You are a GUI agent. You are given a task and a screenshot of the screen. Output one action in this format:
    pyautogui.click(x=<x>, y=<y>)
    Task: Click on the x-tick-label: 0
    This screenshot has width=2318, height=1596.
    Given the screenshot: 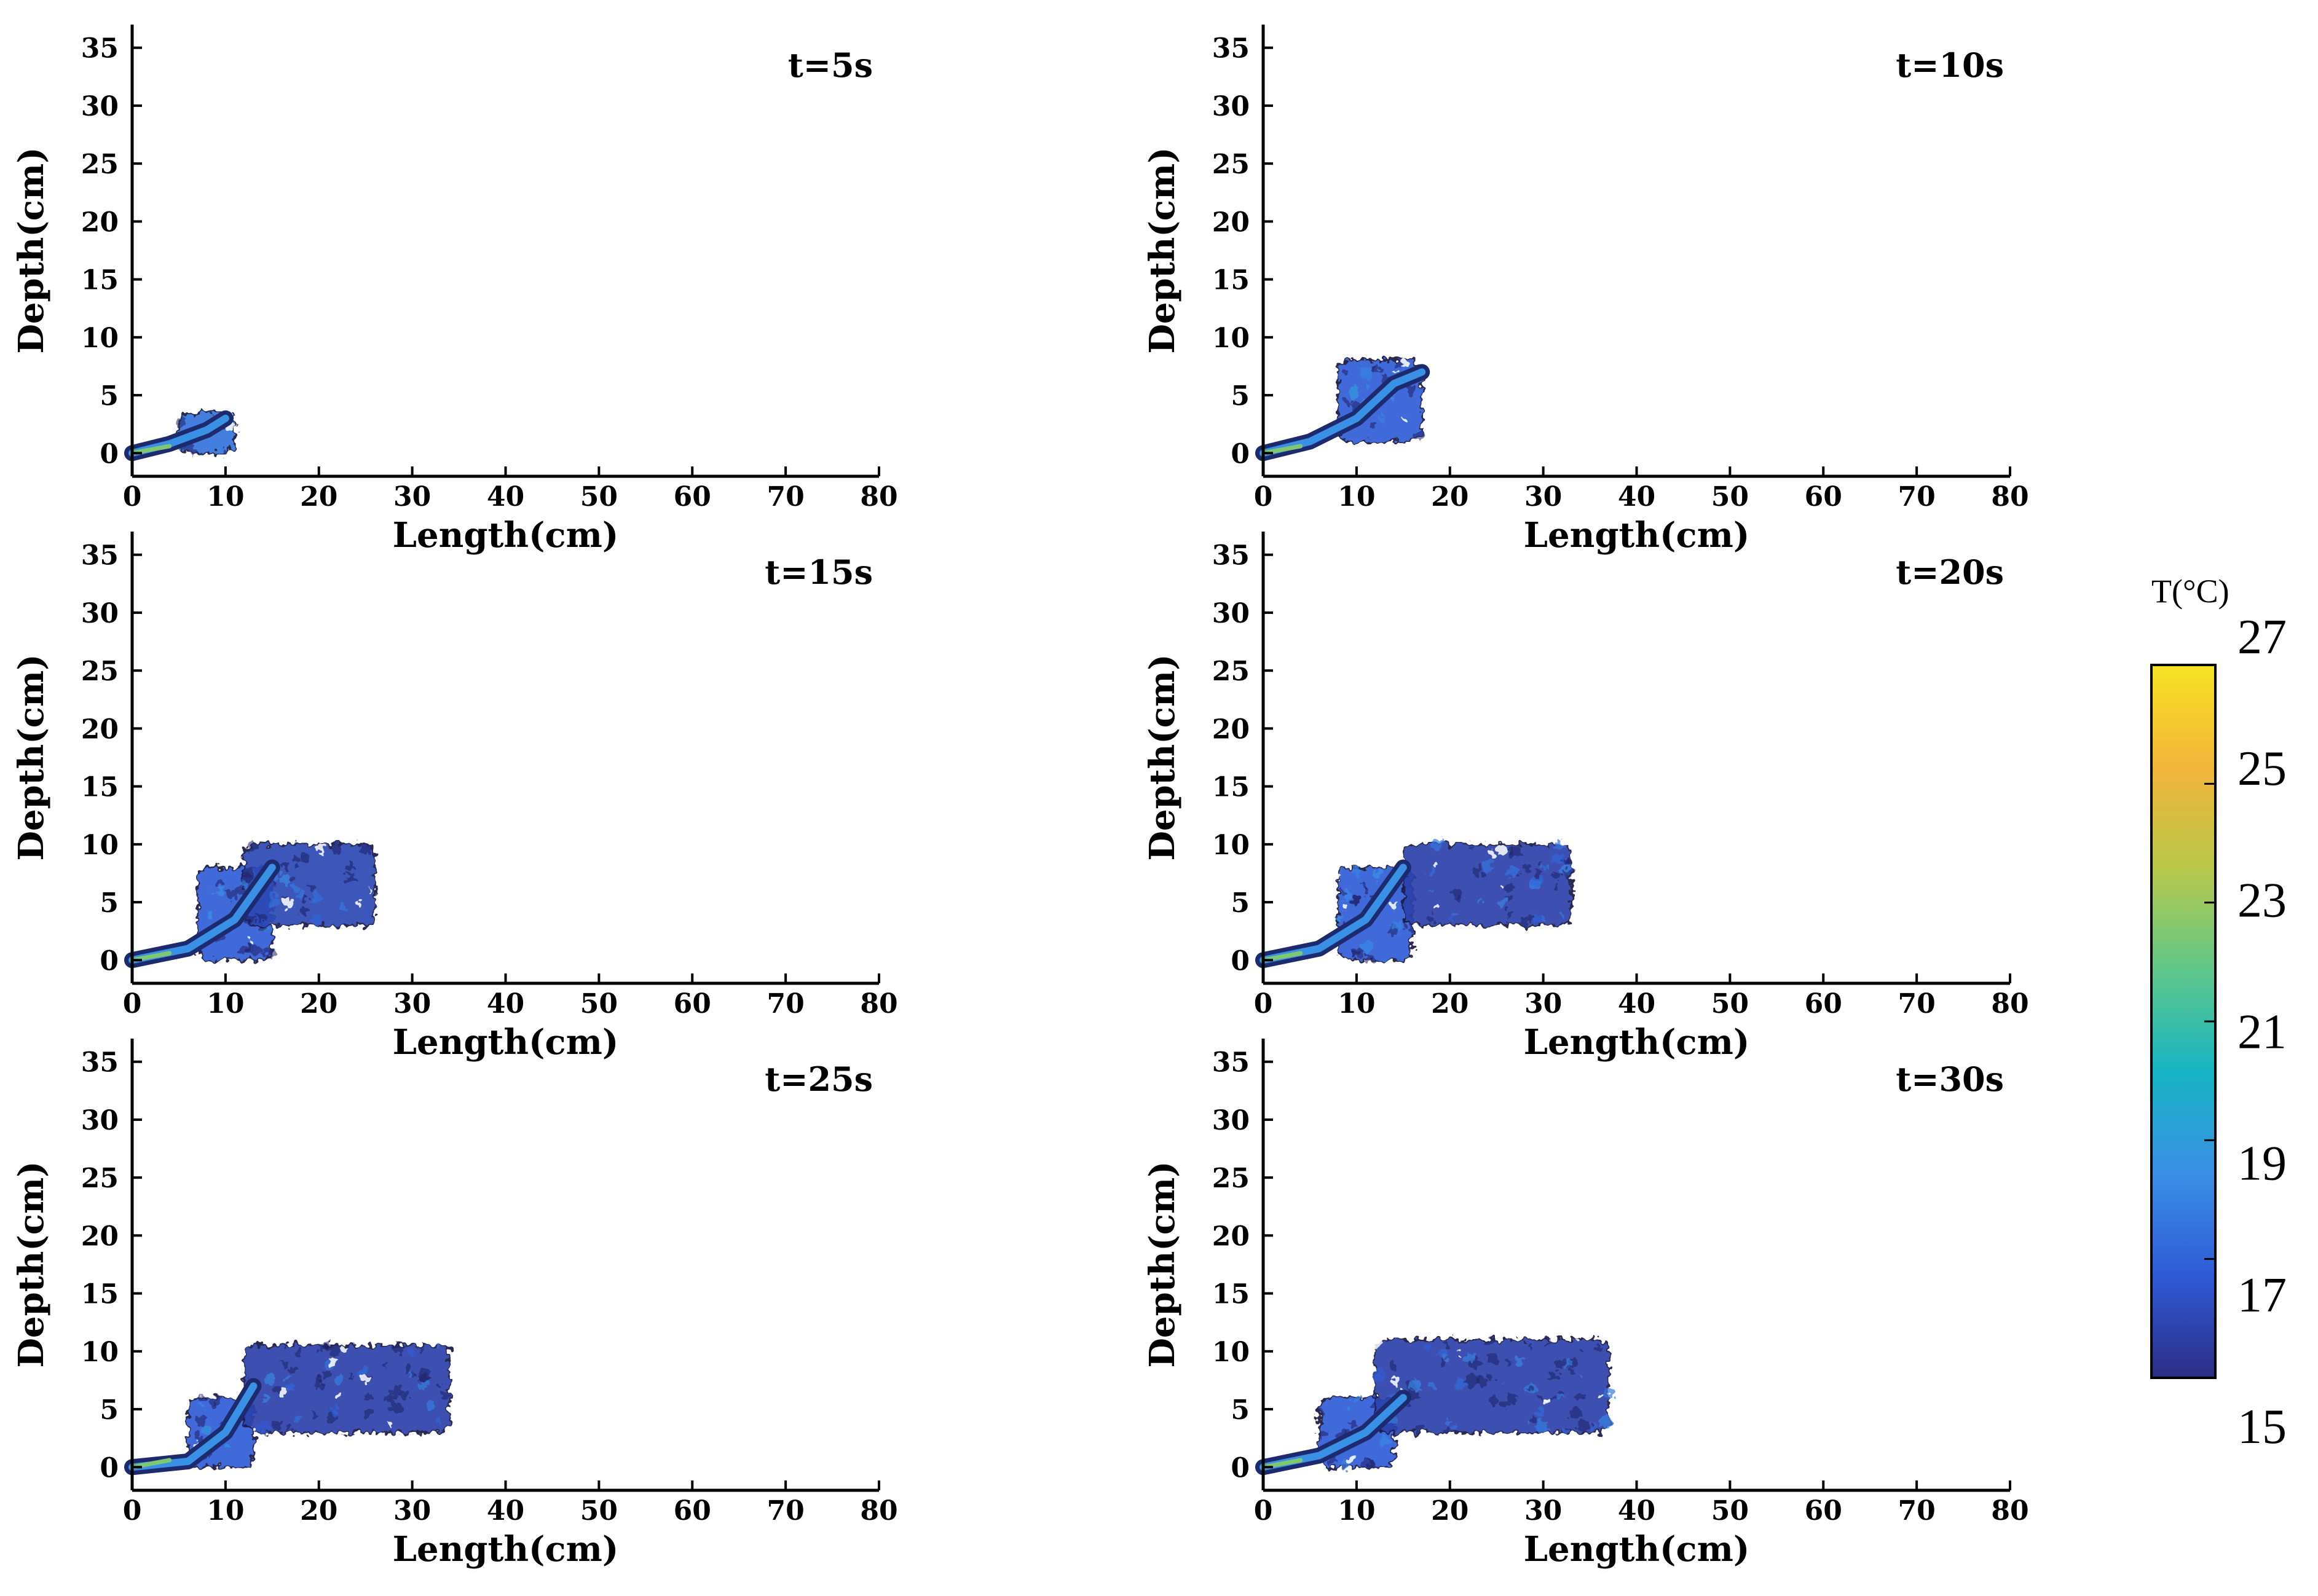 What is the action you would take?
    pyautogui.click(x=1263, y=1004)
    